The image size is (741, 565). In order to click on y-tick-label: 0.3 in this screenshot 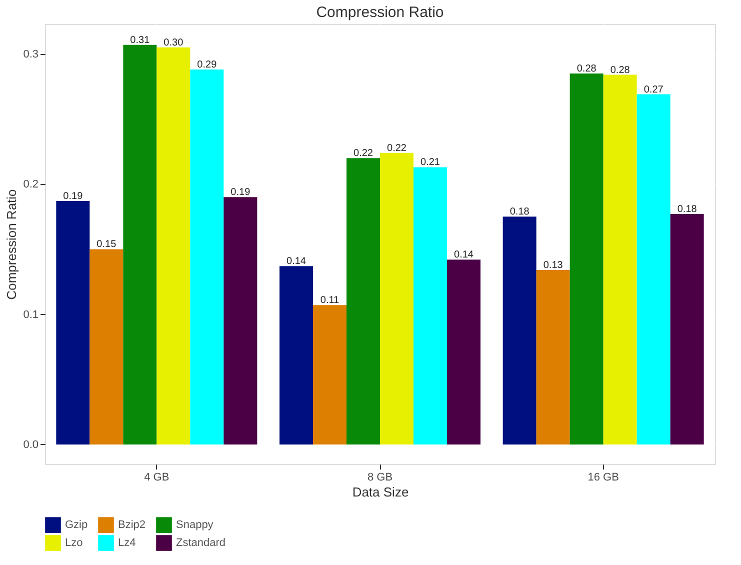, I will do `click(30, 54)`.